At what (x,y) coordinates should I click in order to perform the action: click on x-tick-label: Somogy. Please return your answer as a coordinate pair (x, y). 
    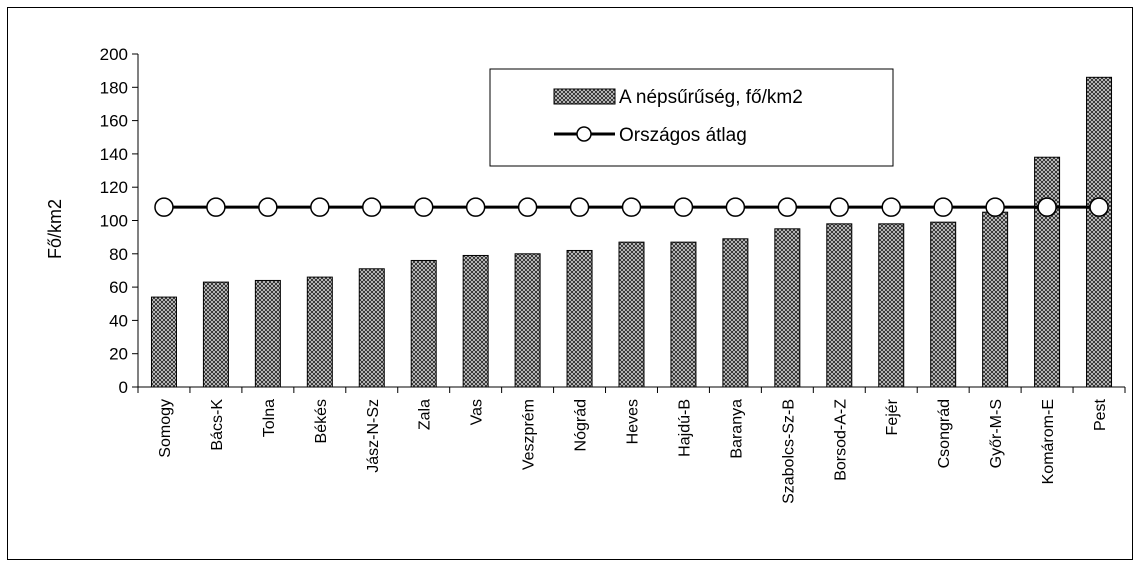
    Looking at the image, I should click on (165, 428).